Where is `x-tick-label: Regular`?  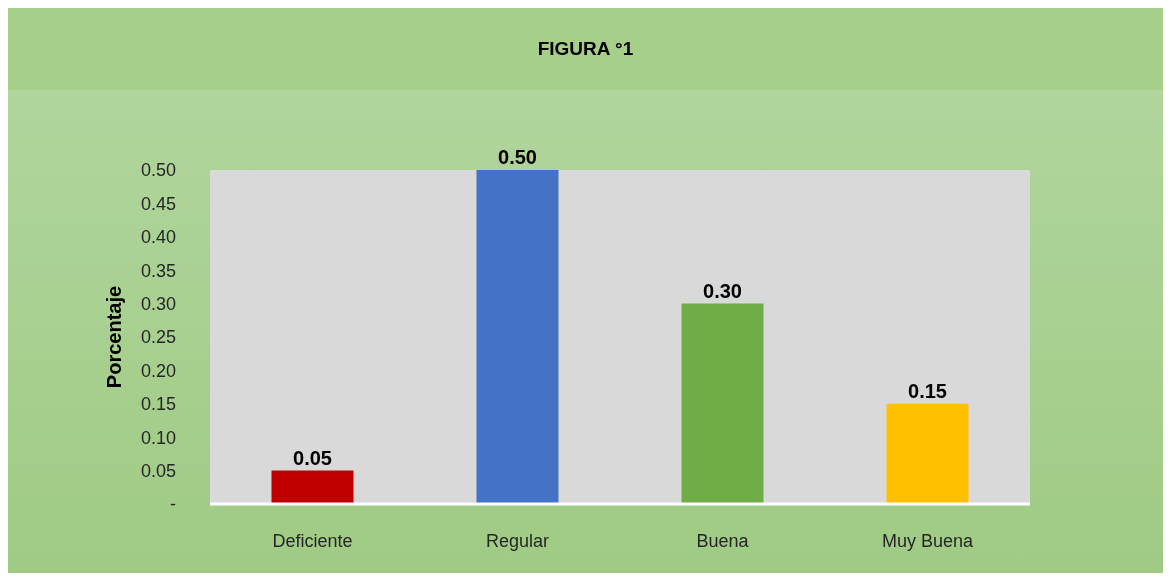
x-tick-label: Regular is located at coordinates (517, 540).